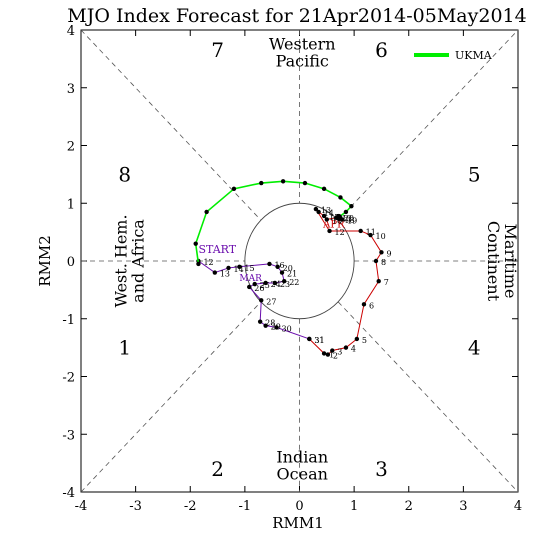 This screenshot has height=552, width=547. What do you see at coordinates (68, 320) in the screenshot?
I see `y-tick-label: -1` at bounding box center [68, 320].